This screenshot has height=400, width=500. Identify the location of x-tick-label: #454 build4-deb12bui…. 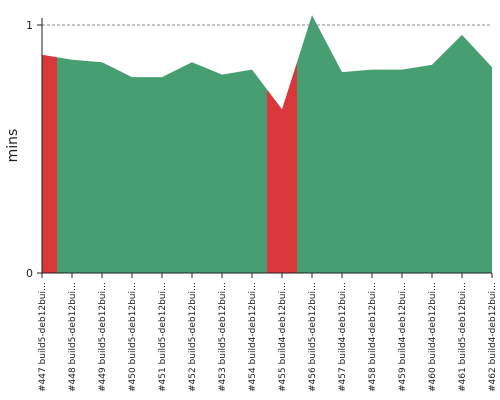
(253, 337).